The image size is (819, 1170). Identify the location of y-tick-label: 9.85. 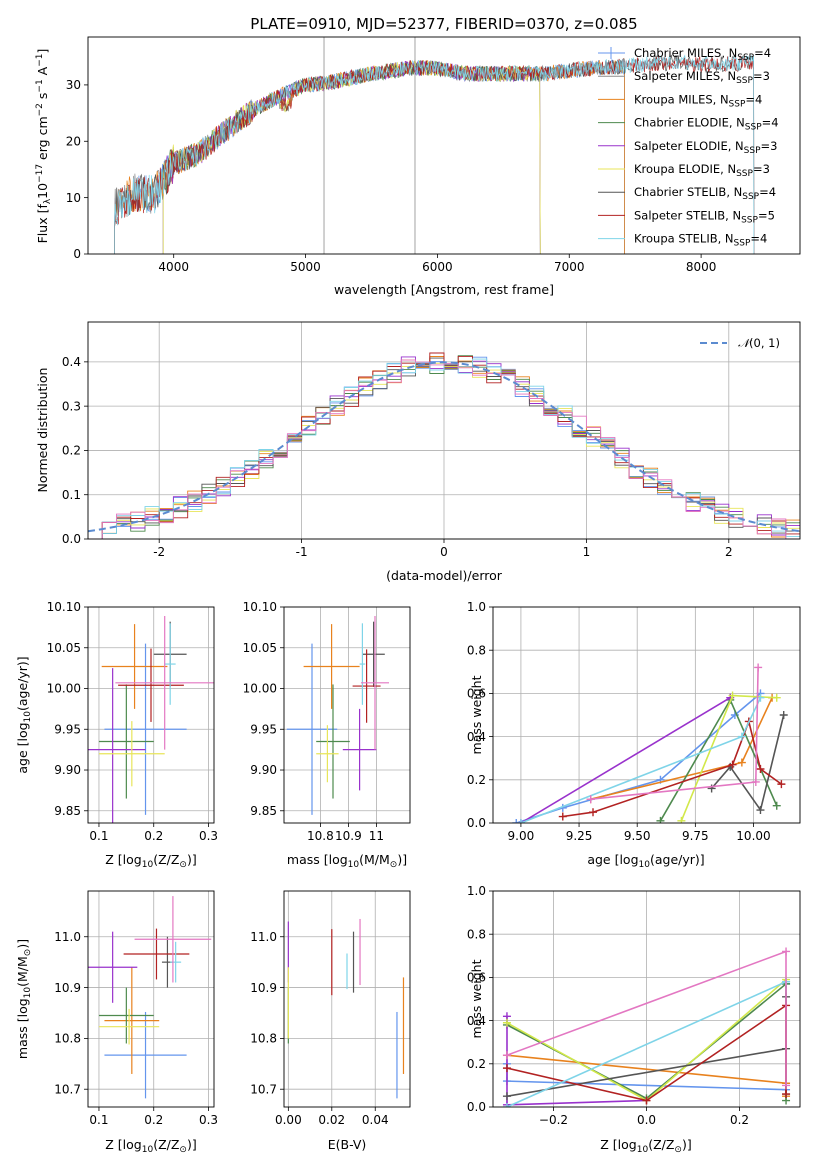
(263, 811).